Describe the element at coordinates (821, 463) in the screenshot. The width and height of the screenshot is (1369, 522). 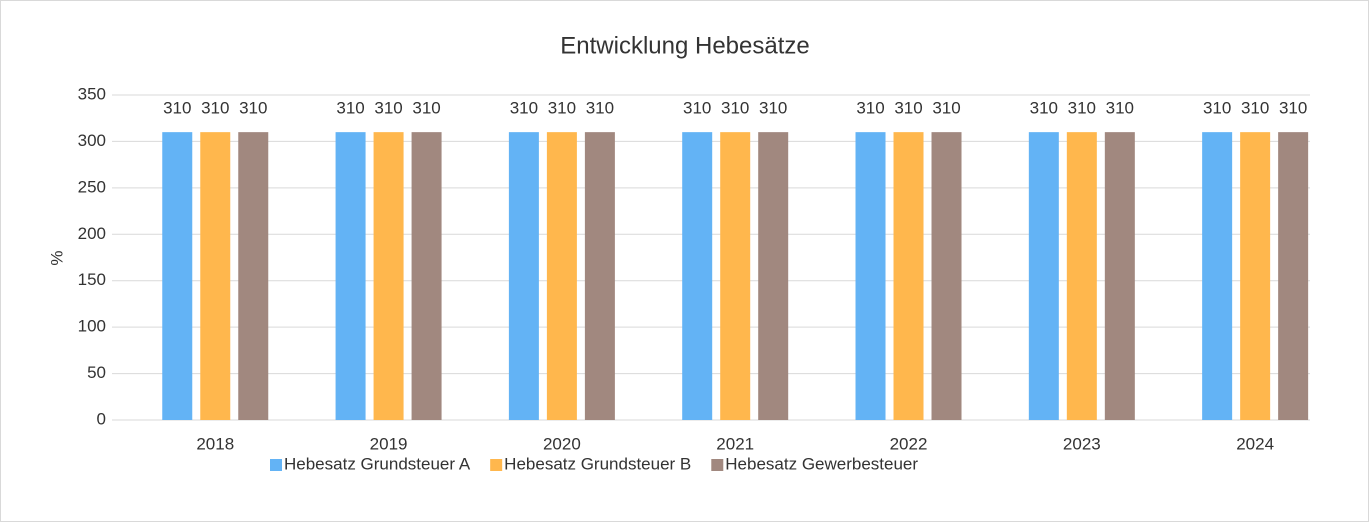
I see `legend-label: Hebesatz Gewerbesteuer` at that location.